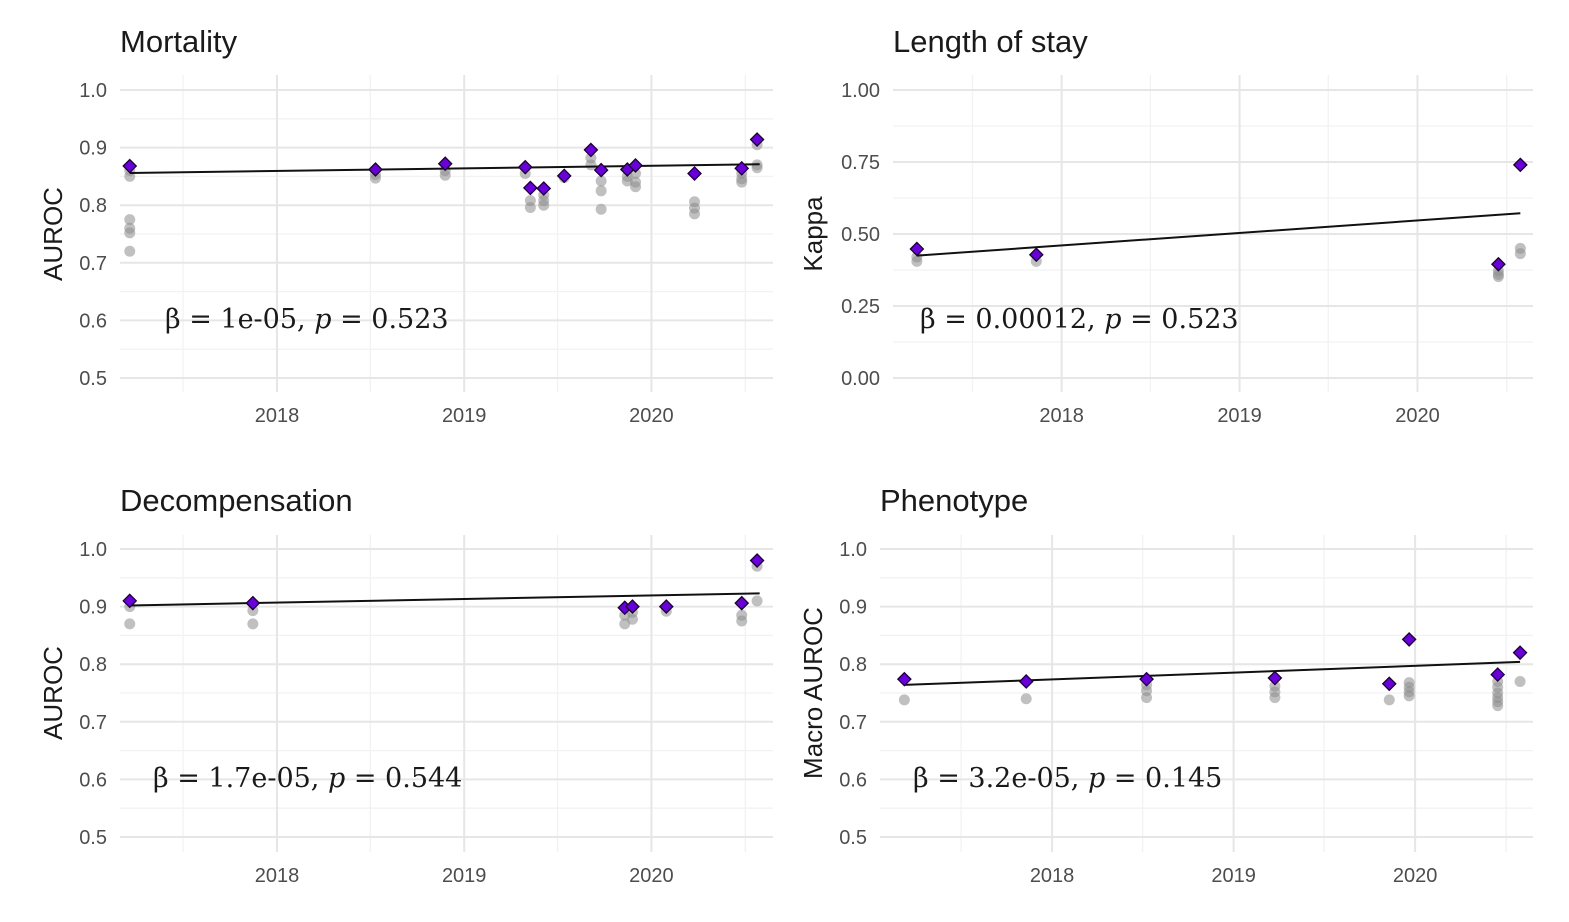 The image size is (1569, 922). What do you see at coordinates (860, 235) in the screenshot?
I see `y-tick-label: 0.50` at bounding box center [860, 235].